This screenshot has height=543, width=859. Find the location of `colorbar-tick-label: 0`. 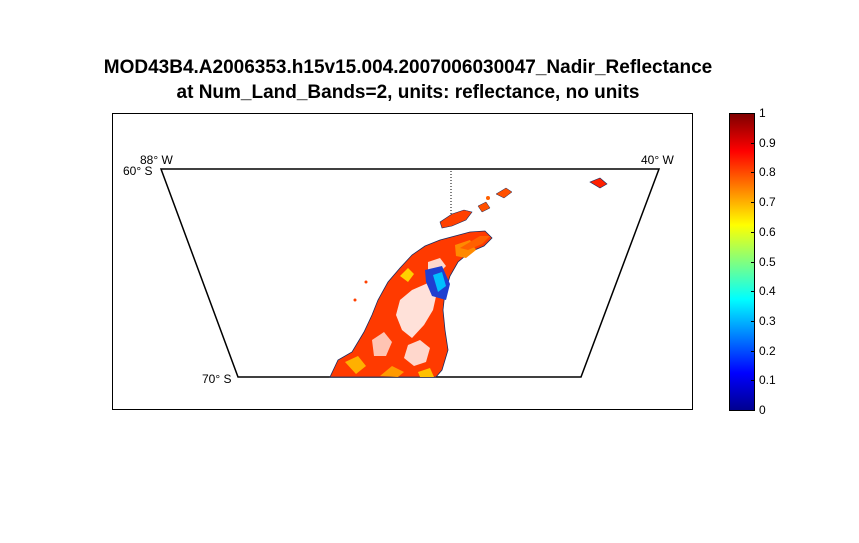

colorbar-tick-label: 0 is located at coordinates (762, 410).